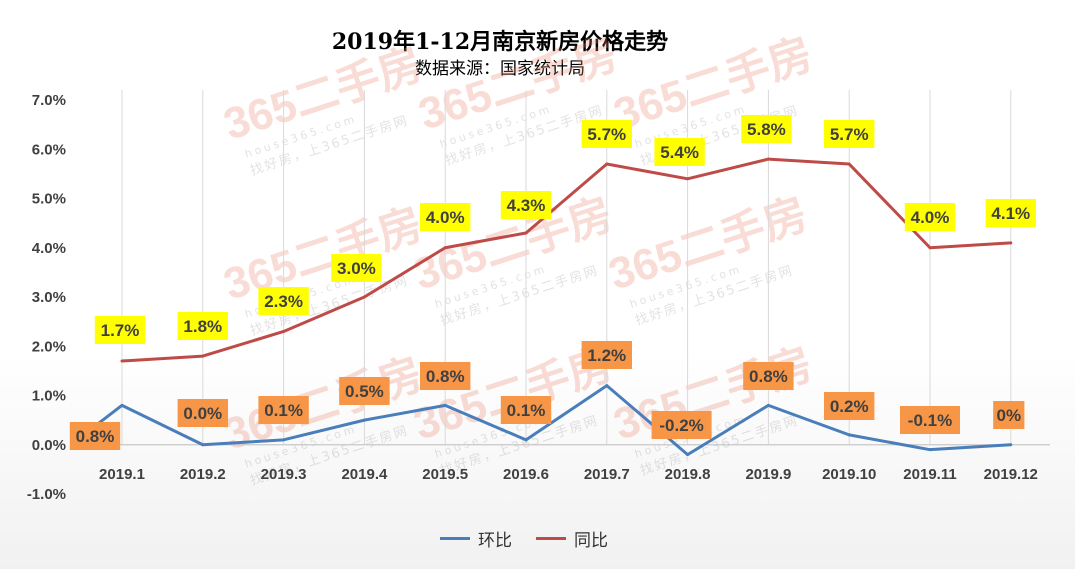 Image resolution: width=1075 pixels, height=569 pixels. What do you see at coordinates (203, 474) in the screenshot?
I see `x-tick-label: 2019.2` at bounding box center [203, 474].